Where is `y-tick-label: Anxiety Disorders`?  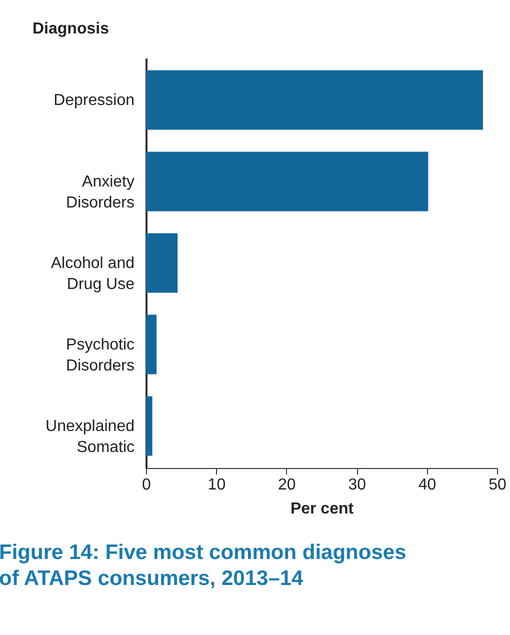
y-tick-label: Anxiety Disorders is located at coordinates (100, 192).